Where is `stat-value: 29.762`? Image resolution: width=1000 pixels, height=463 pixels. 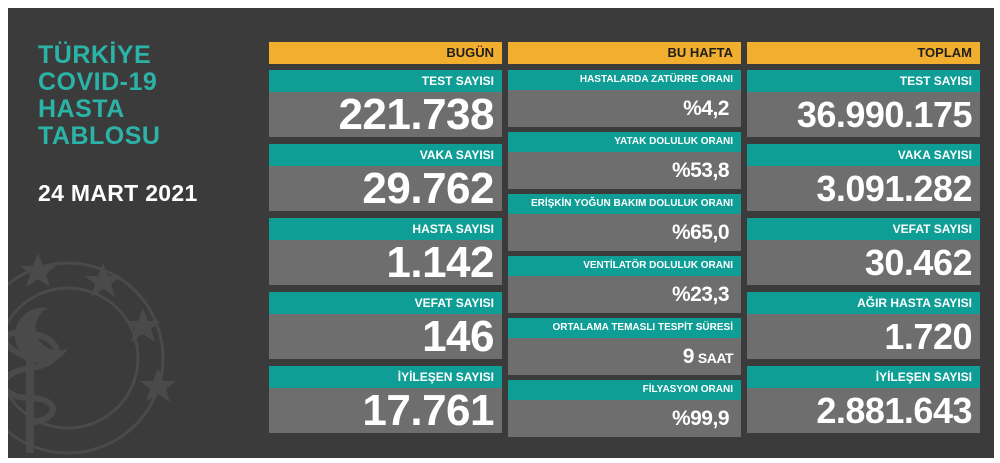
stat-value: 29.762 is located at coordinates (385, 189).